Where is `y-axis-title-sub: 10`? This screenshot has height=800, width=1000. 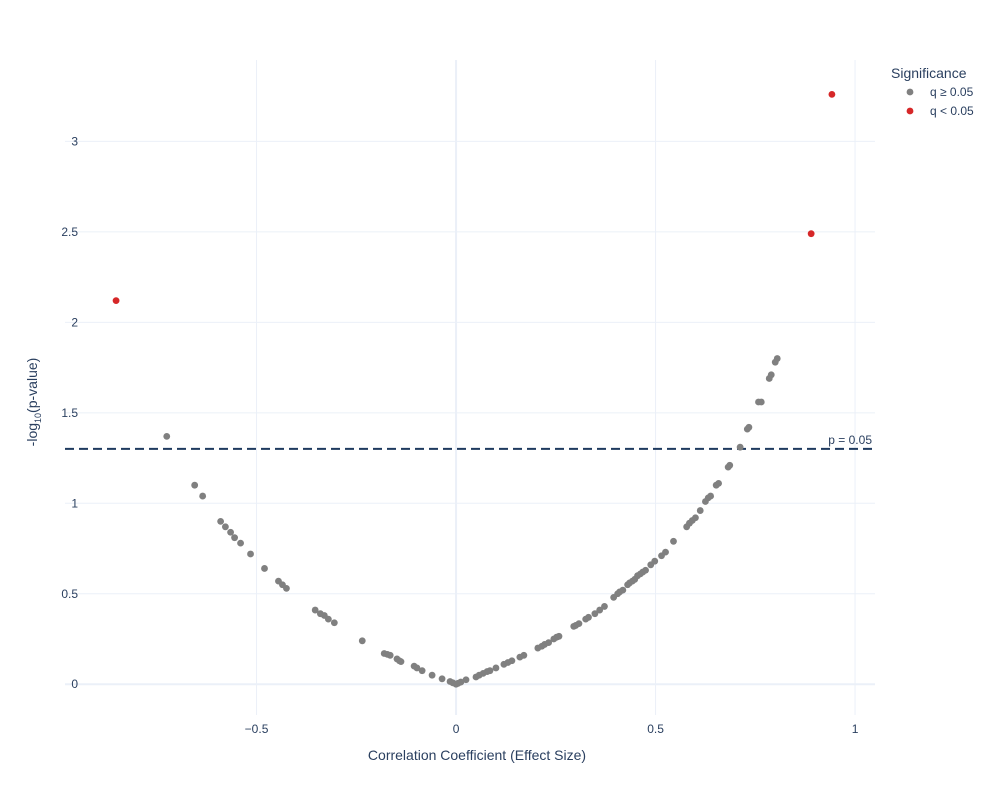
y-axis-title-sub: 10 is located at coordinates (38, 418).